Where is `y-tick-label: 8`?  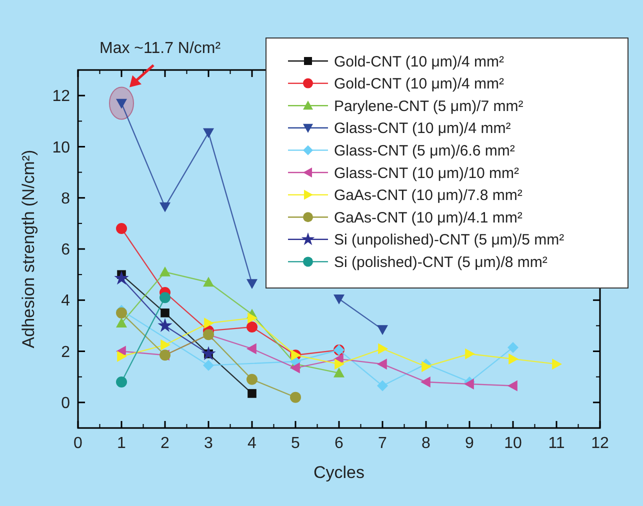 y-tick-label: 8 is located at coordinates (65, 199).